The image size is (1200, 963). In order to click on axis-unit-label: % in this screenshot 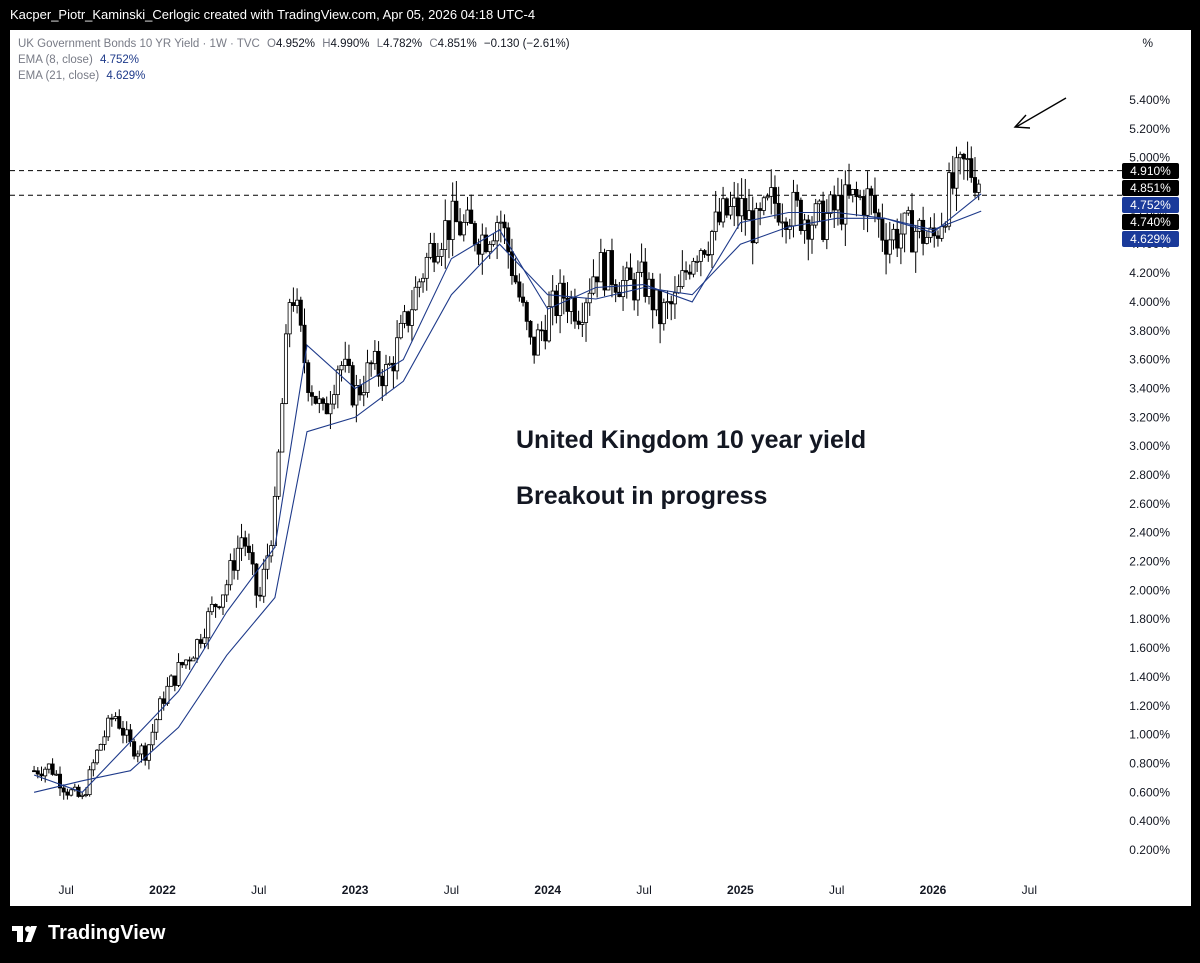, I will do `click(1147, 43)`.